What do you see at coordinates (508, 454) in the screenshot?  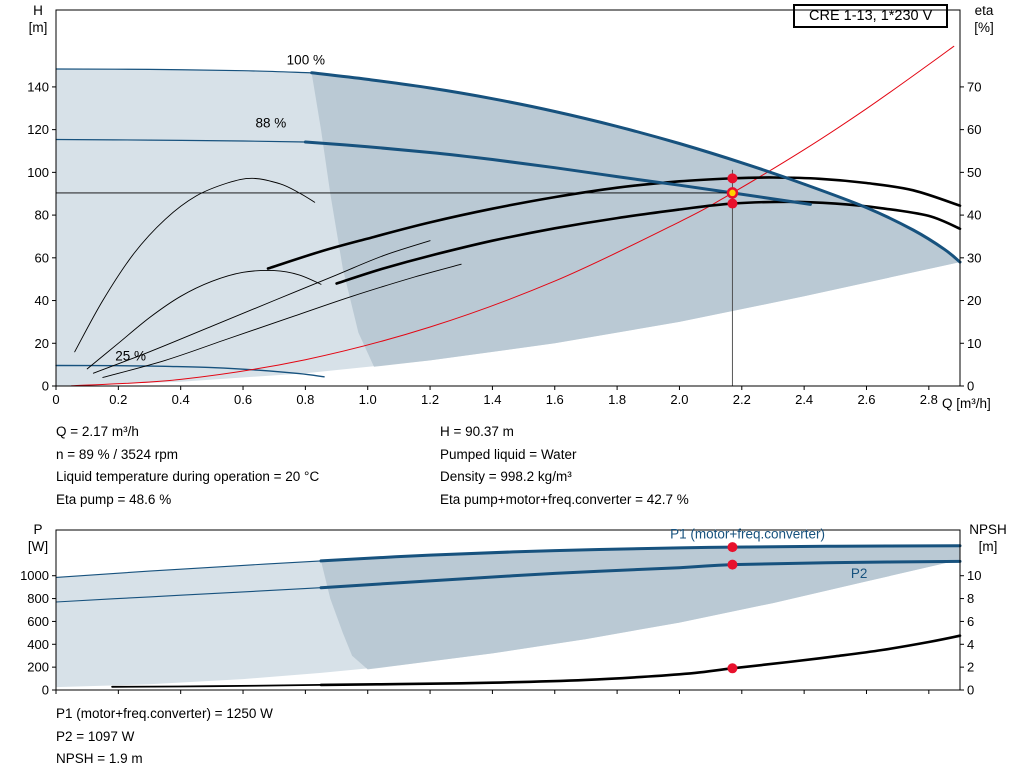 I see `info-line-pumped-liquid: Pumped liquid = Water` at bounding box center [508, 454].